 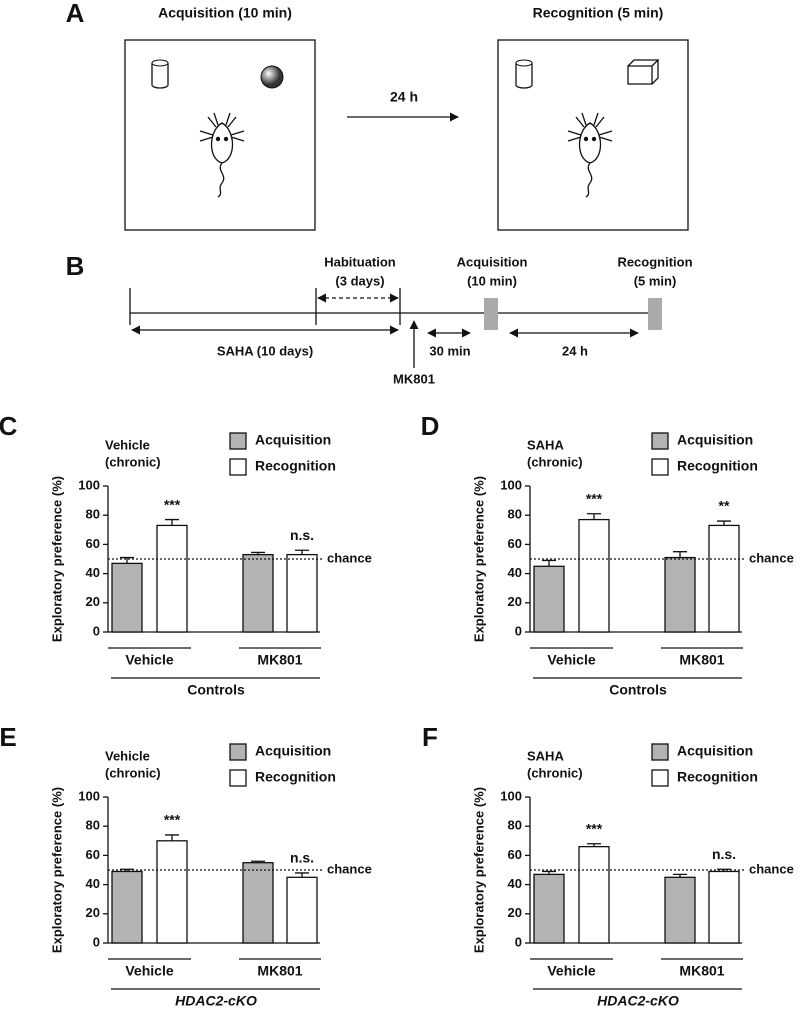 I want to click on phase-label: (10 min), so click(x=492, y=280).